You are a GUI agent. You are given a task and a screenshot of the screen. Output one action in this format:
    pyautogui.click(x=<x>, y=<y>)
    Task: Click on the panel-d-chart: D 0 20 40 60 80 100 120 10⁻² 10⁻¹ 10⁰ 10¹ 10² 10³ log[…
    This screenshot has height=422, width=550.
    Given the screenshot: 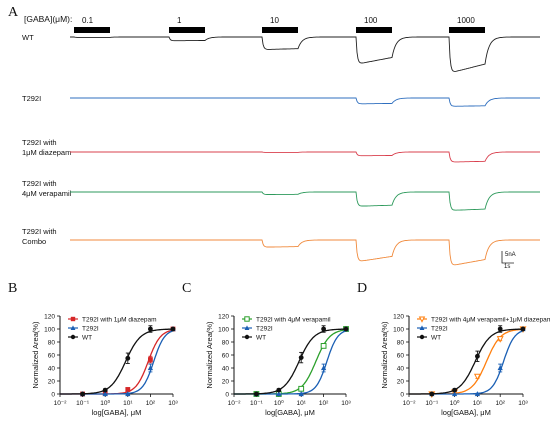 What is the action you would take?
    pyautogui.click(x=453, y=349)
    